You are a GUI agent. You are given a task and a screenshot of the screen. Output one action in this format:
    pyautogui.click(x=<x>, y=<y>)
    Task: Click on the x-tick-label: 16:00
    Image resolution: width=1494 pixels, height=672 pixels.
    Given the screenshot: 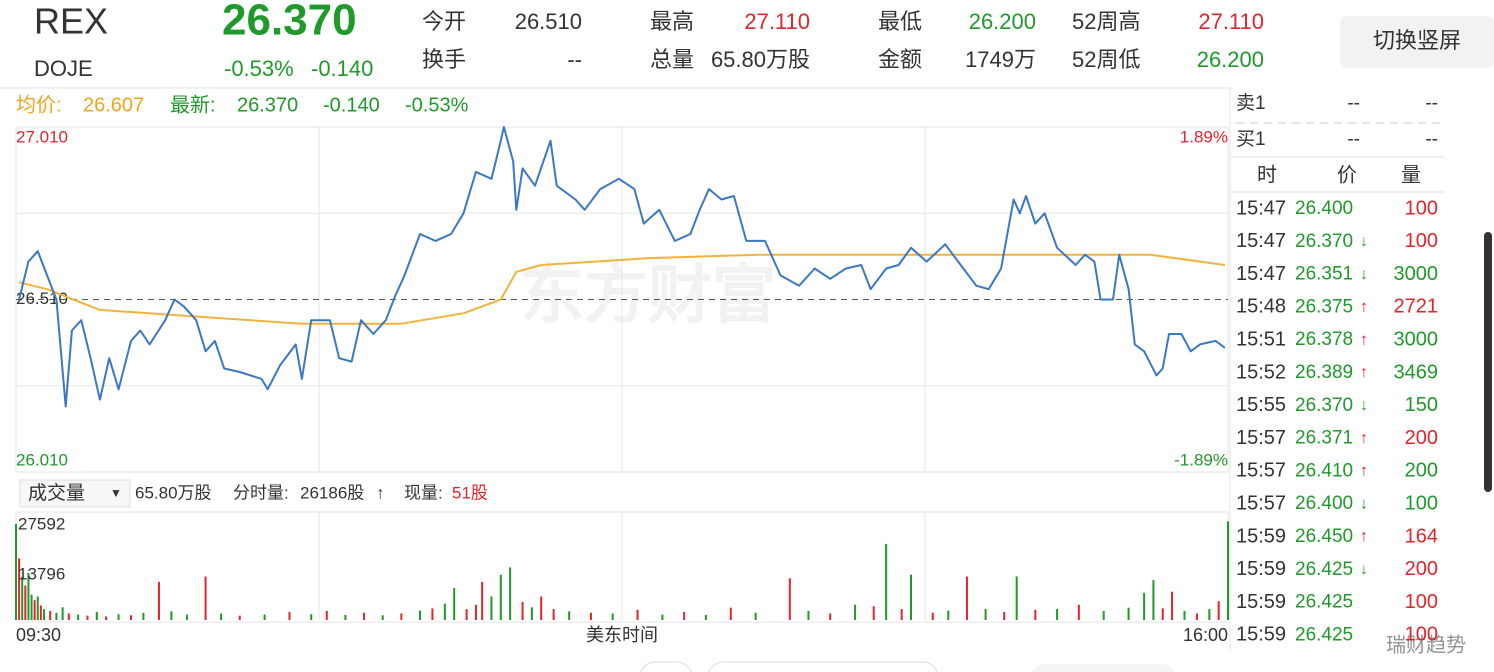 What is the action you would take?
    pyautogui.click(x=1205, y=635)
    